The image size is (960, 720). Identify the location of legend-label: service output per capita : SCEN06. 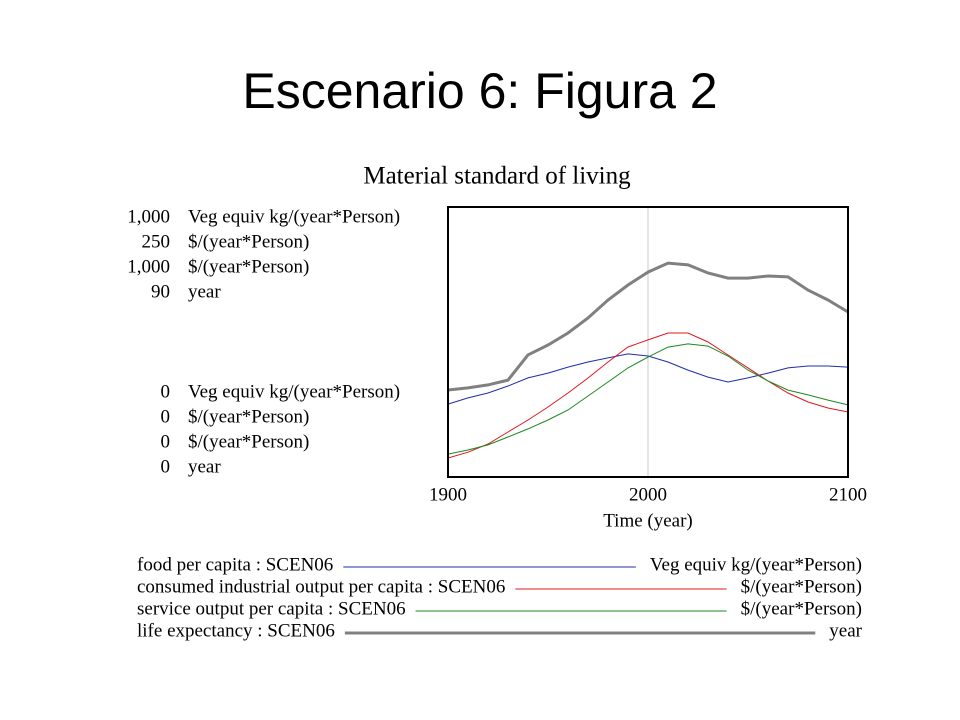
(271, 608).